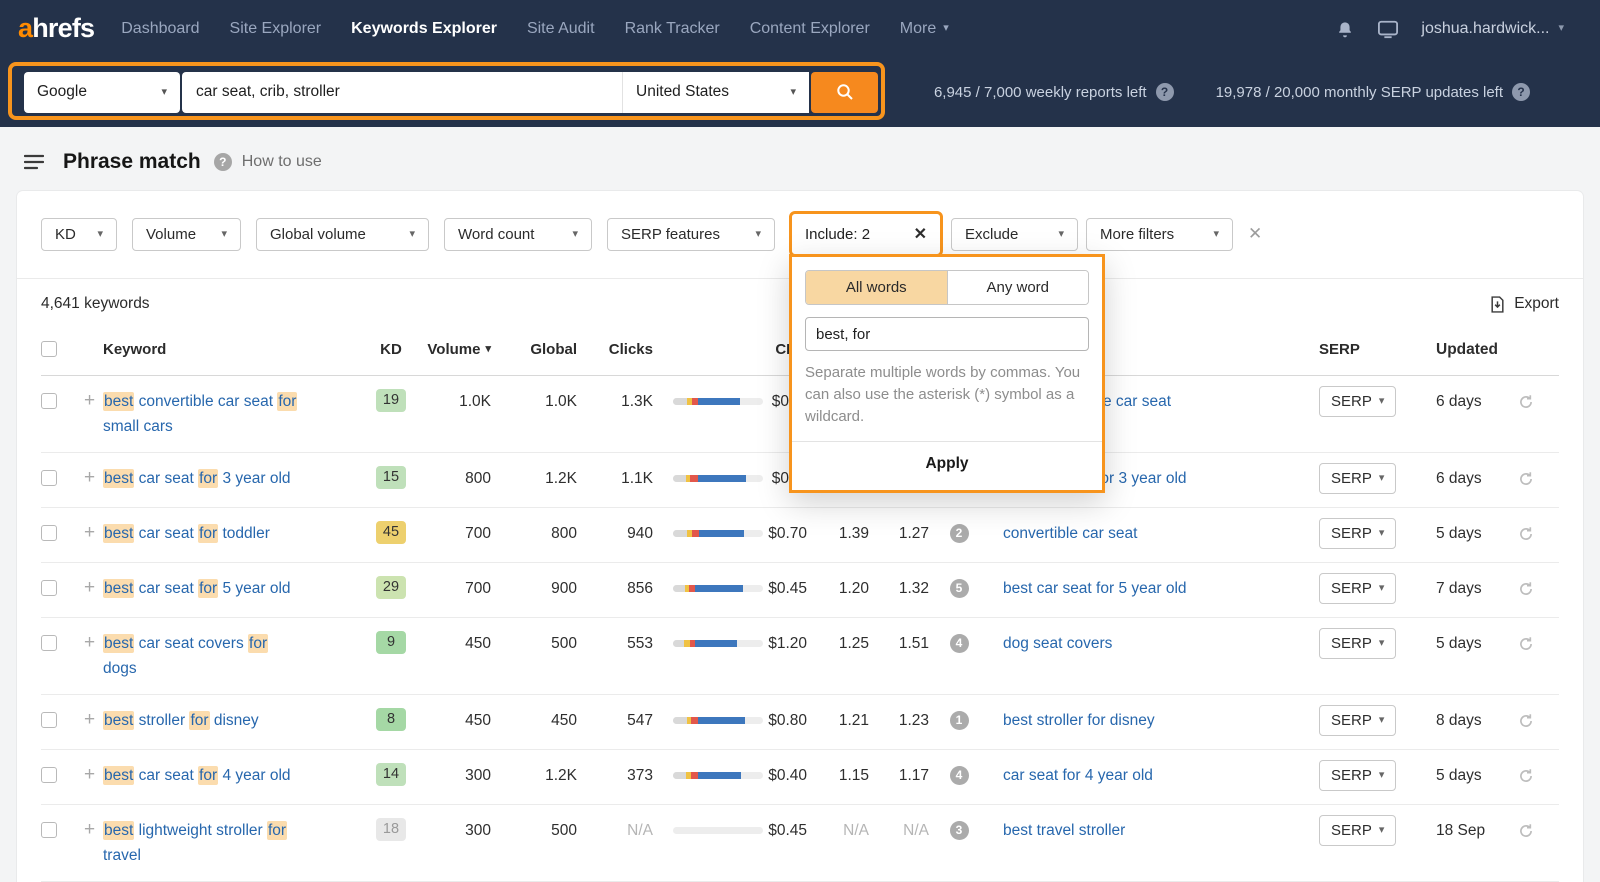  What do you see at coordinates (1159, 234) in the screenshot?
I see `filter-more: More filters ▾` at bounding box center [1159, 234].